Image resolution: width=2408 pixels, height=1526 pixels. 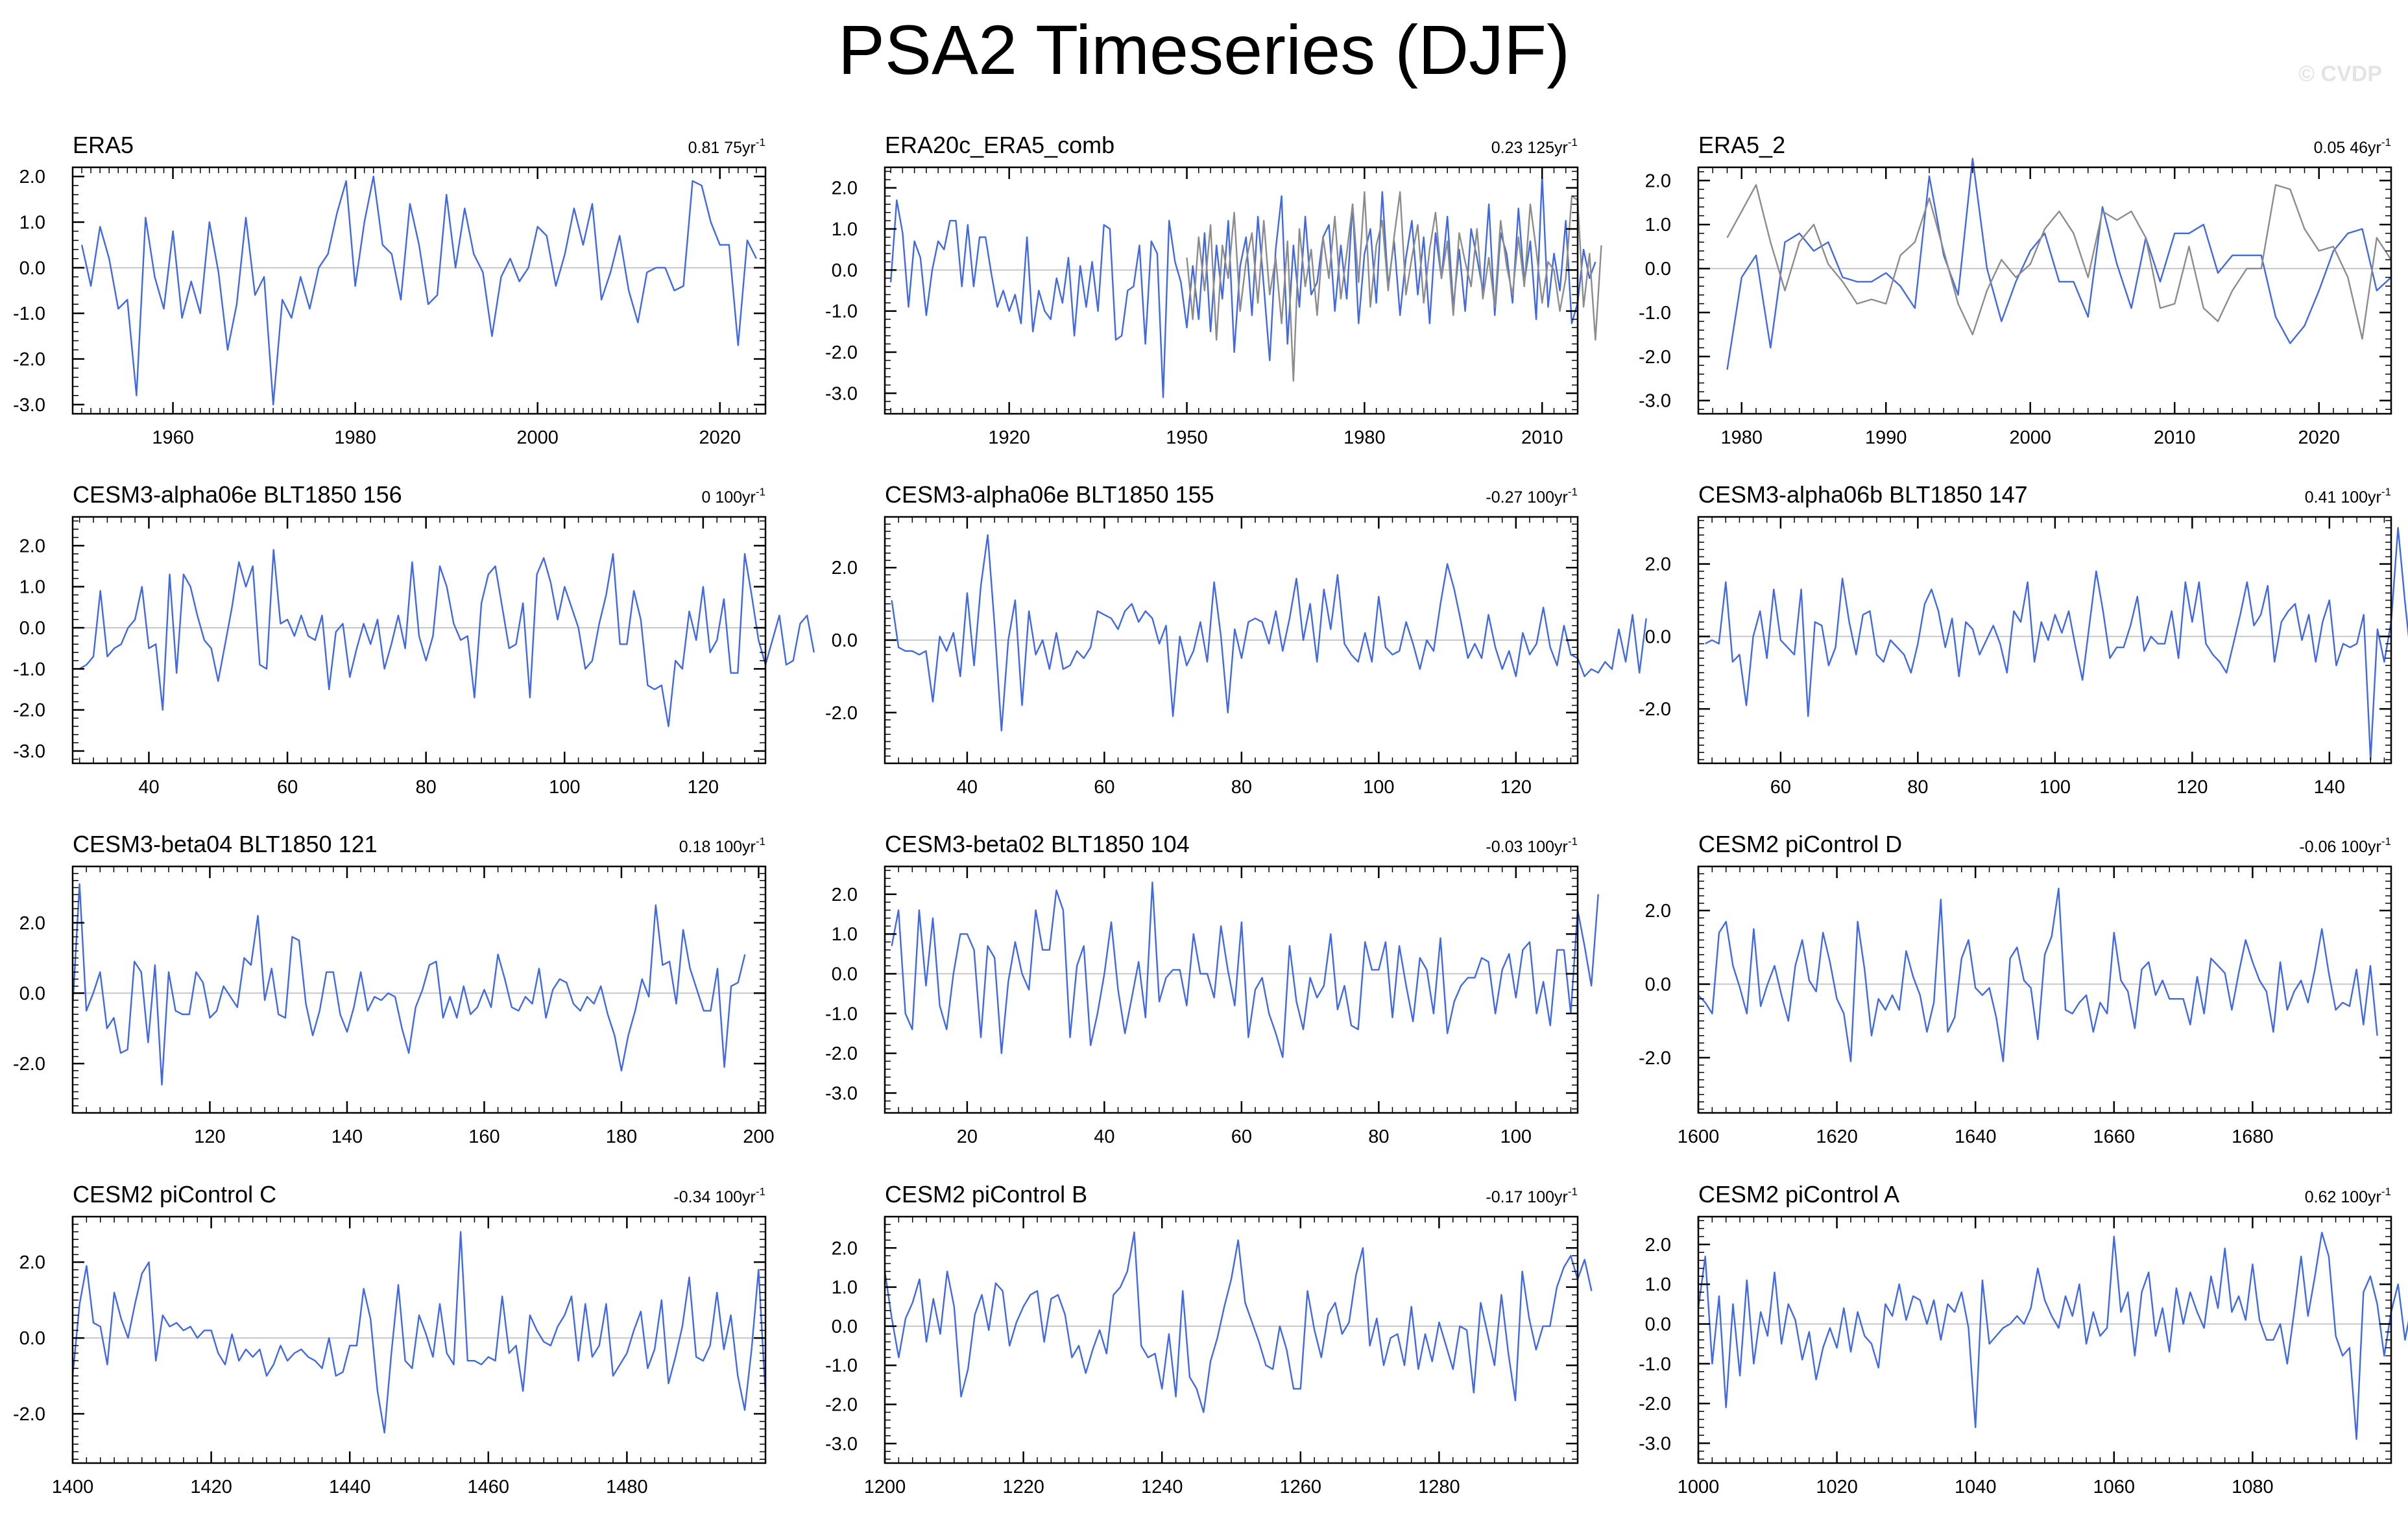 What do you see at coordinates (627, 1487) in the screenshot?
I see `x-tick-label: 1480` at bounding box center [627, 1487].